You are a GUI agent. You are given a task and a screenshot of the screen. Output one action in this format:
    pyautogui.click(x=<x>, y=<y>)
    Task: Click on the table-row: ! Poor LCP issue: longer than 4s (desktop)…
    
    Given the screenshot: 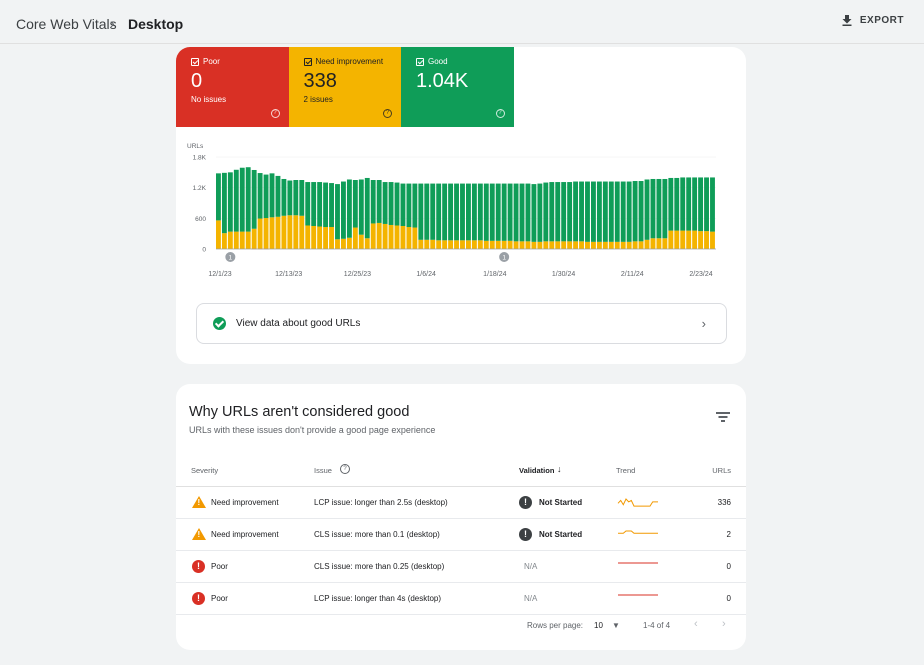 What is the action you would take?
    pyautogui.click(x=461, y=599)
    